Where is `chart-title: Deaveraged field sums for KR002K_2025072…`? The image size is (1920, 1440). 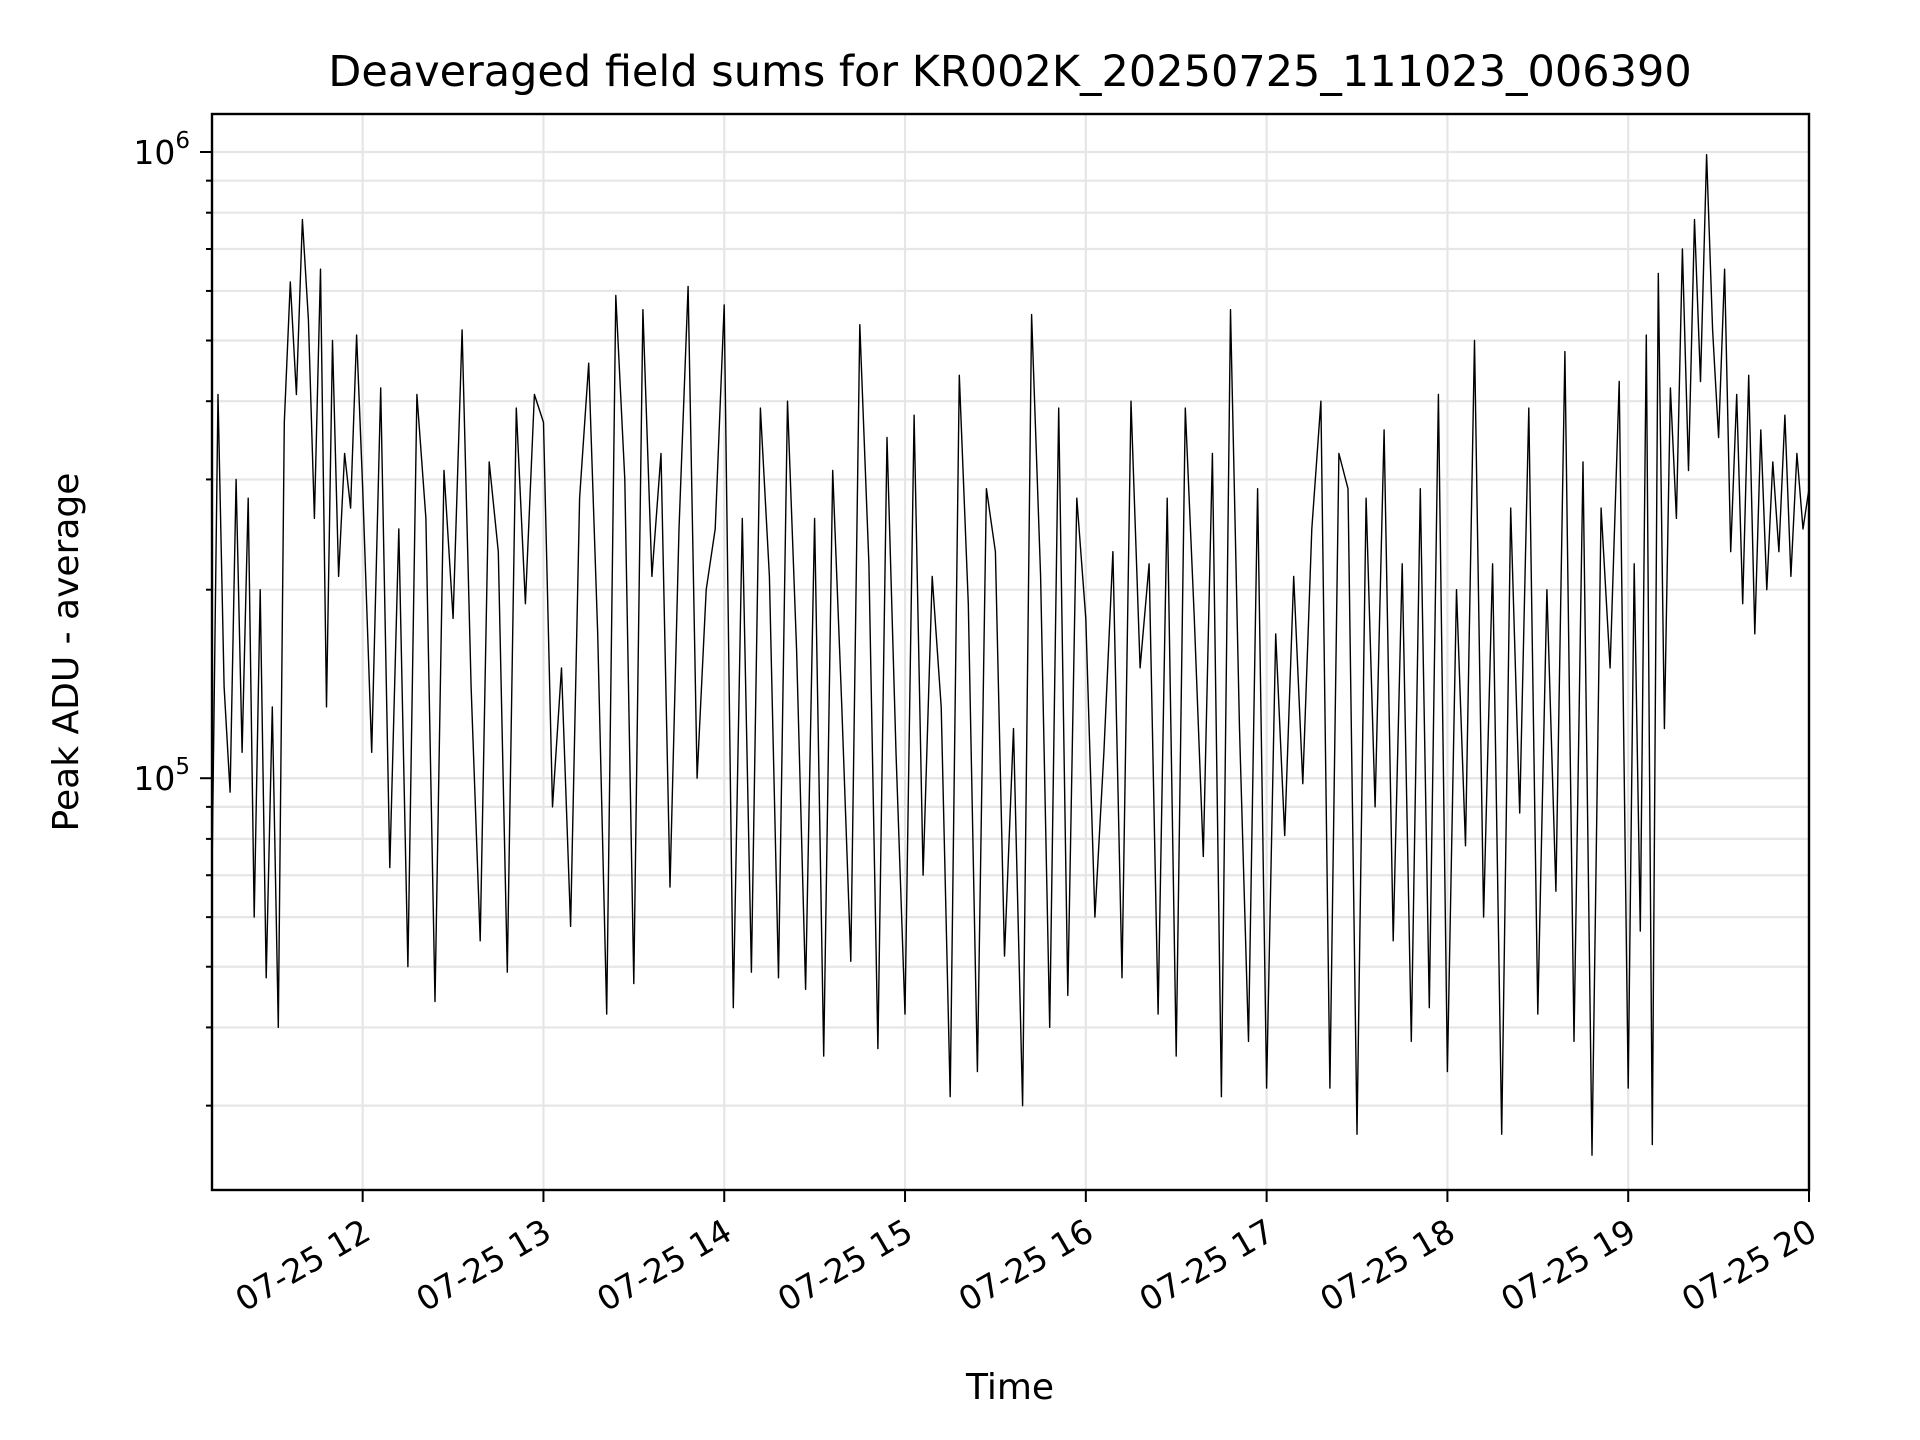 chart-title: Deaveraged field sums for KR002K_2025072… is located at coordinates (1009, 72).